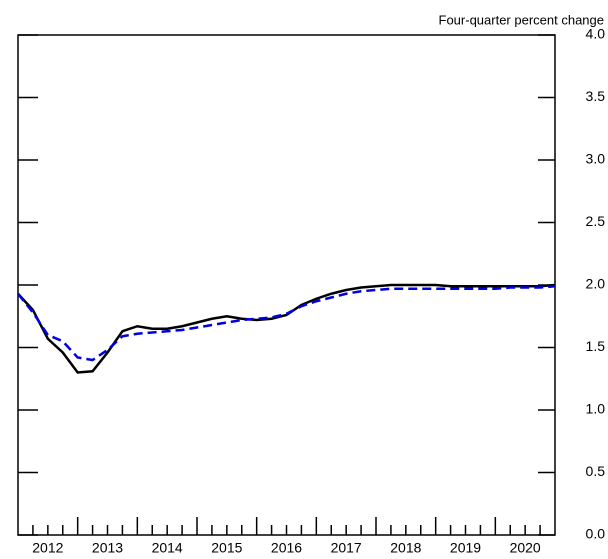 The height and width of the screenshot is (559, 608). I want to click on x-tick-label: 2017, so click(346, 548).